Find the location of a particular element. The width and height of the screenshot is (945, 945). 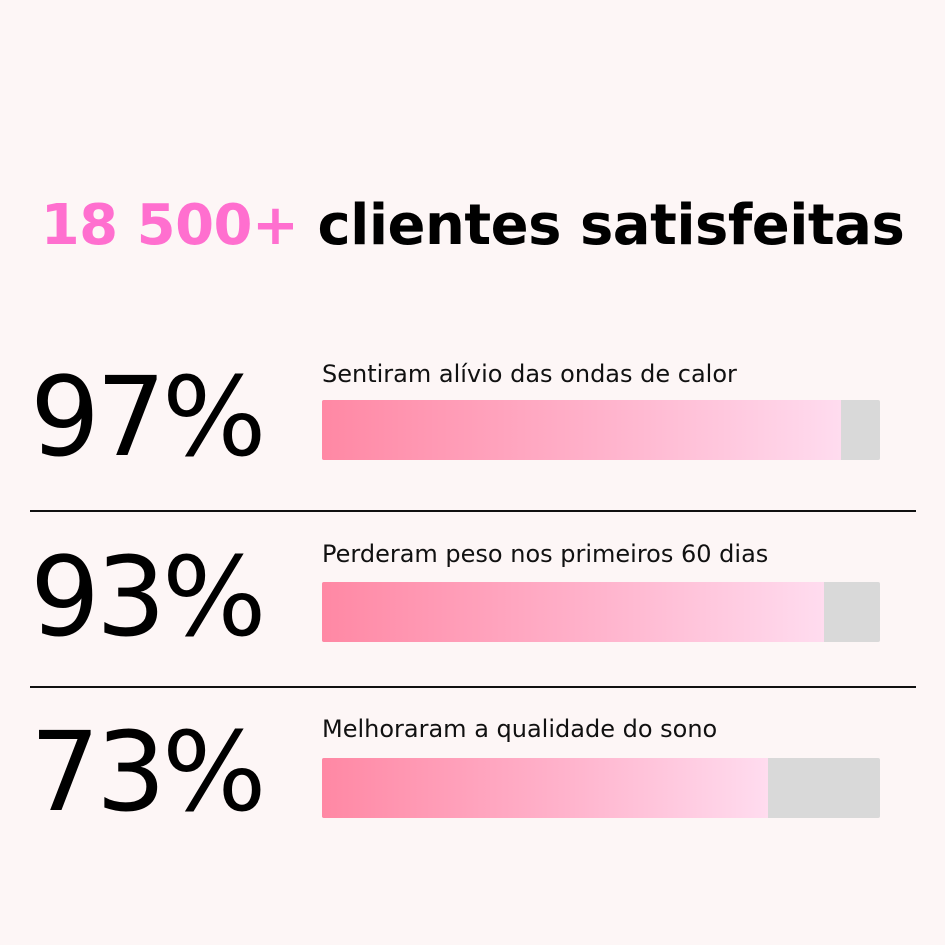

stat-weight-loss: 93% Perderam peso nos primeiros 60 dias is located at coordinates (472, 597).